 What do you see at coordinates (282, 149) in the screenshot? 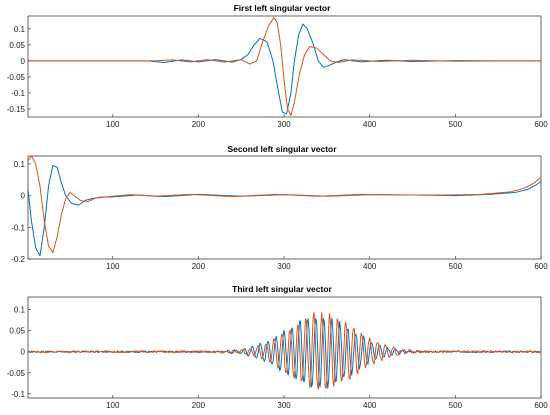
I see `subplot-2-title: Second left singular vector` at bounding box center [282, 149].